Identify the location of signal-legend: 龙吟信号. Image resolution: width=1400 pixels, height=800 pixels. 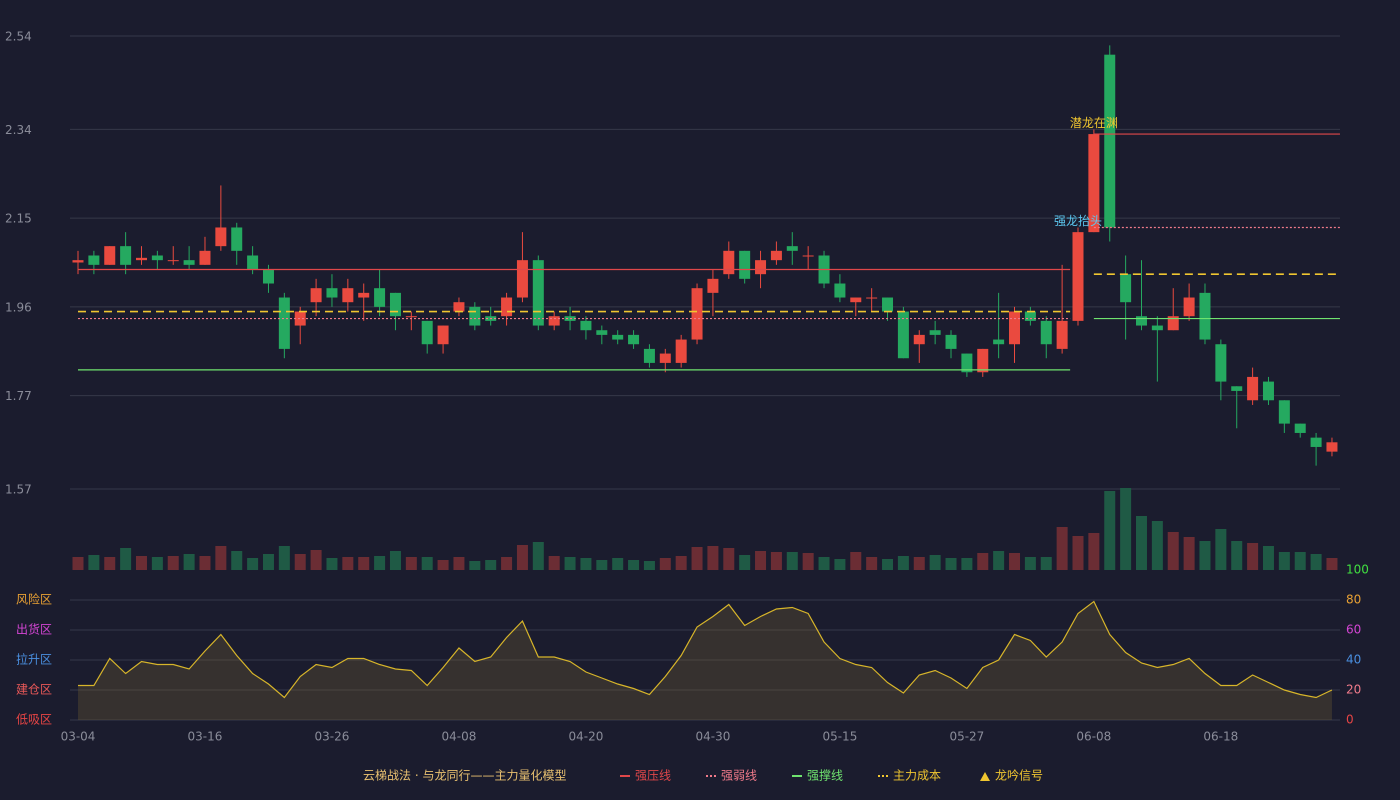
(1019, 775).